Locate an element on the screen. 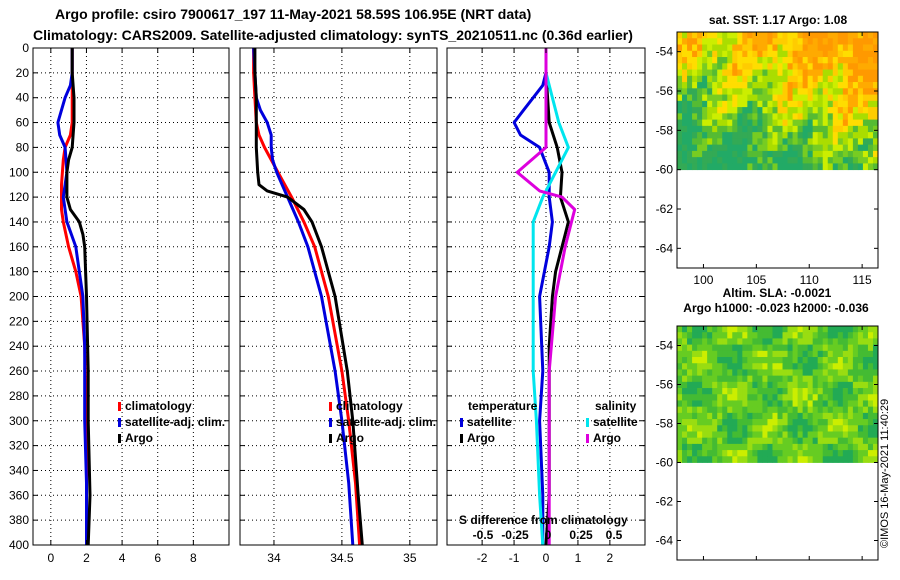 The image size is (900, 580). secondary-tick-label: -0.25 is located at coordinates (515, 535).